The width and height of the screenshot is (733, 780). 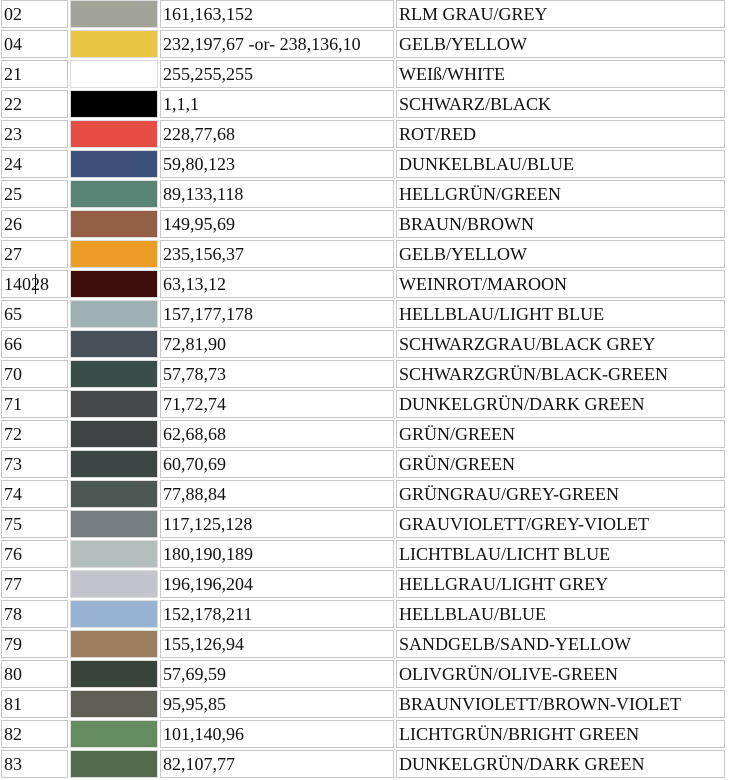 What do you see at coordinates (34, 344) in the screenshot?
I see `code-cell: 66` at bounding box center [34, 344].